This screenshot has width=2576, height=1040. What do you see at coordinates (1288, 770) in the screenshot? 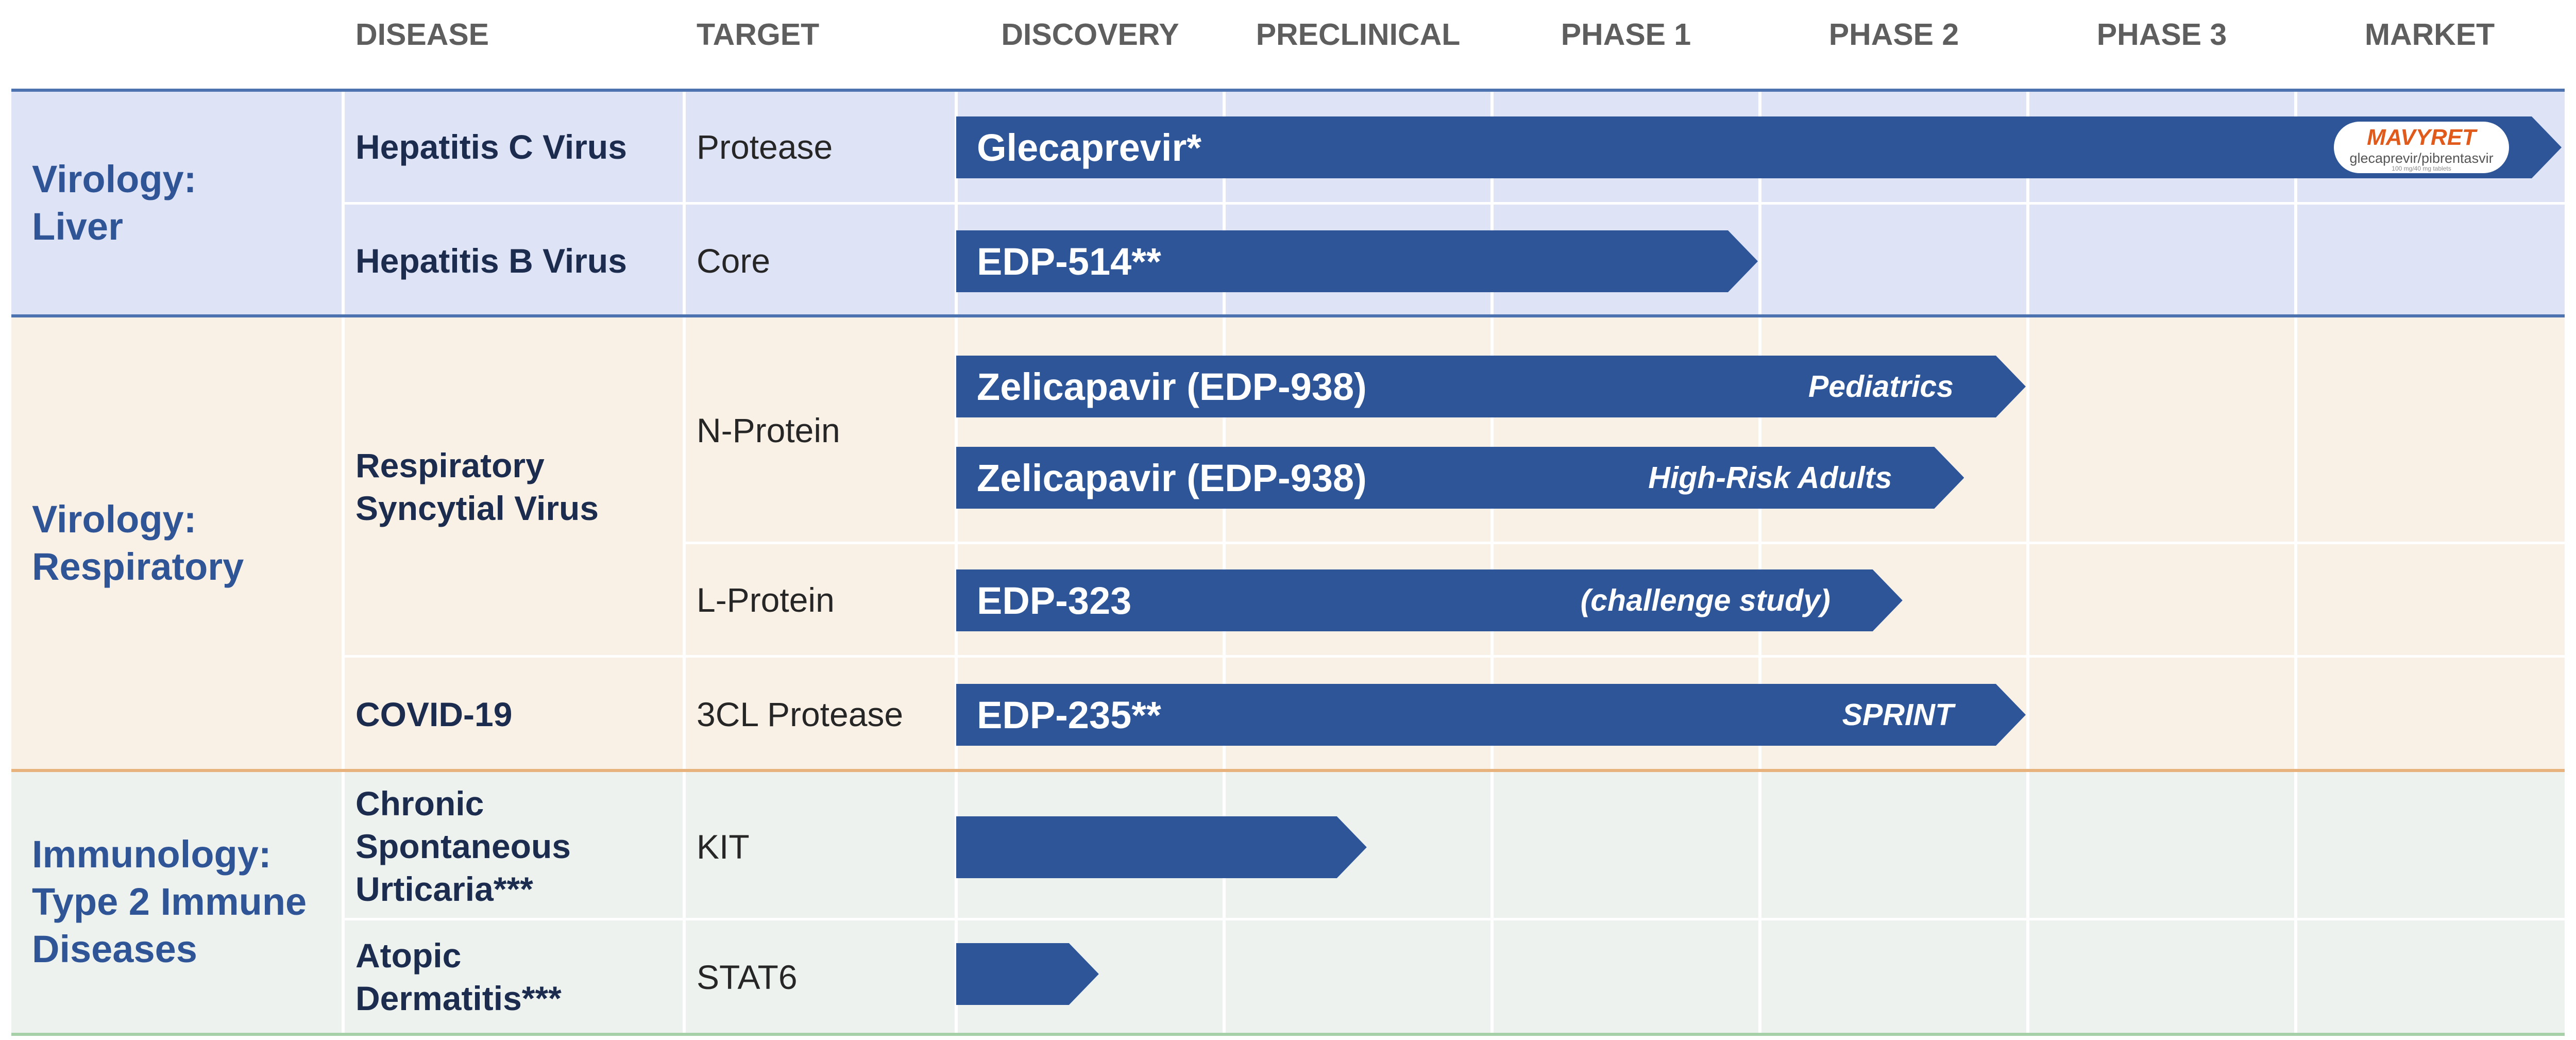
I see `band-rule-respiratory` at bounding box center [1288, 770].